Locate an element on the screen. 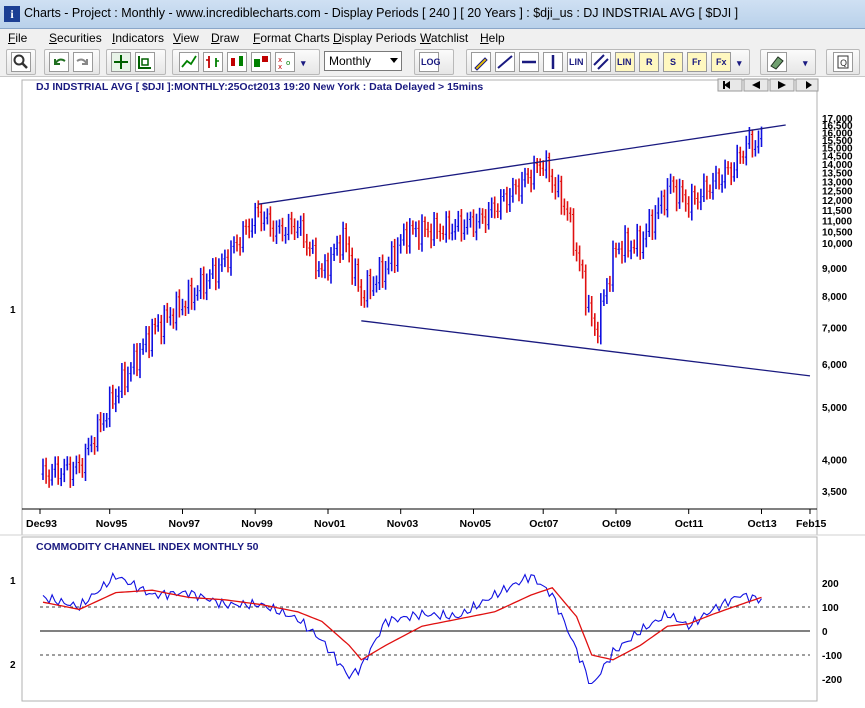 The height and width of the screenshot is (708, 865). r-label: R is located at coordinates (649, 62).